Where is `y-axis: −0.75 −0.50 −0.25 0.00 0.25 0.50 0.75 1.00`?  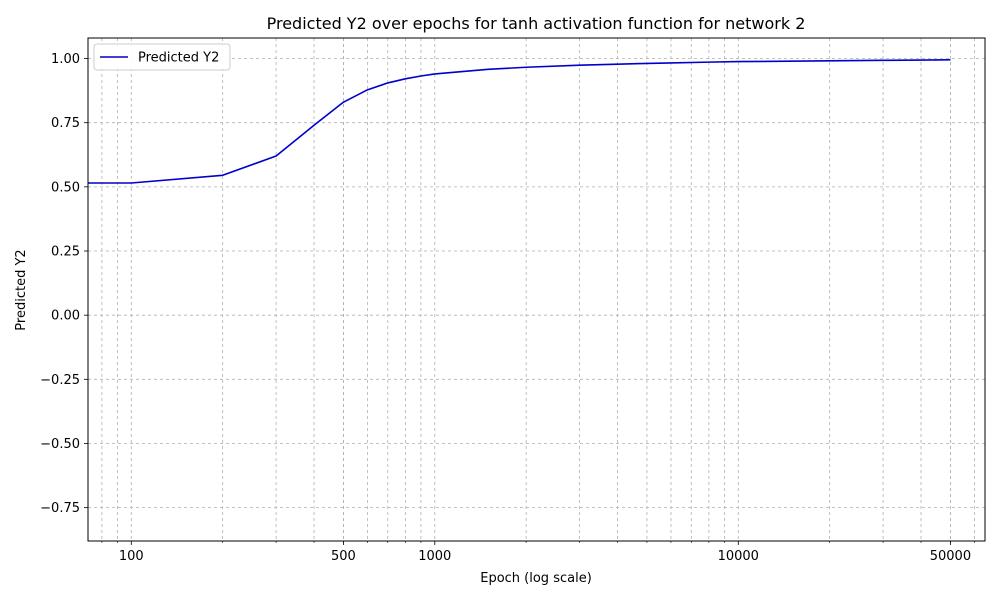
y-axis: −0.75 −0.50 −0.25 0.00 0.25 0.50 0.75 1.00 is located at coordinates (64, 284).